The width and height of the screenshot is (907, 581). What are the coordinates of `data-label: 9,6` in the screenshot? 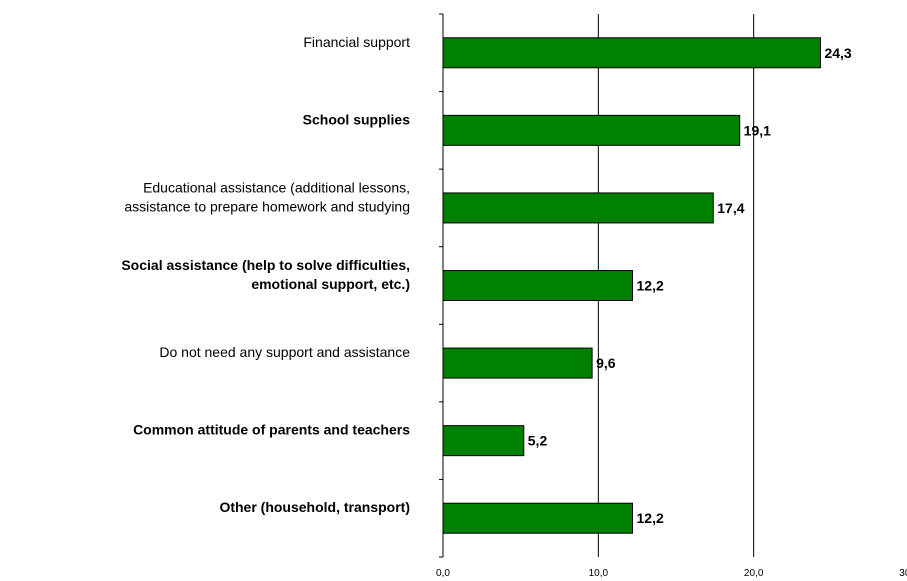 It's located at (606, 363).